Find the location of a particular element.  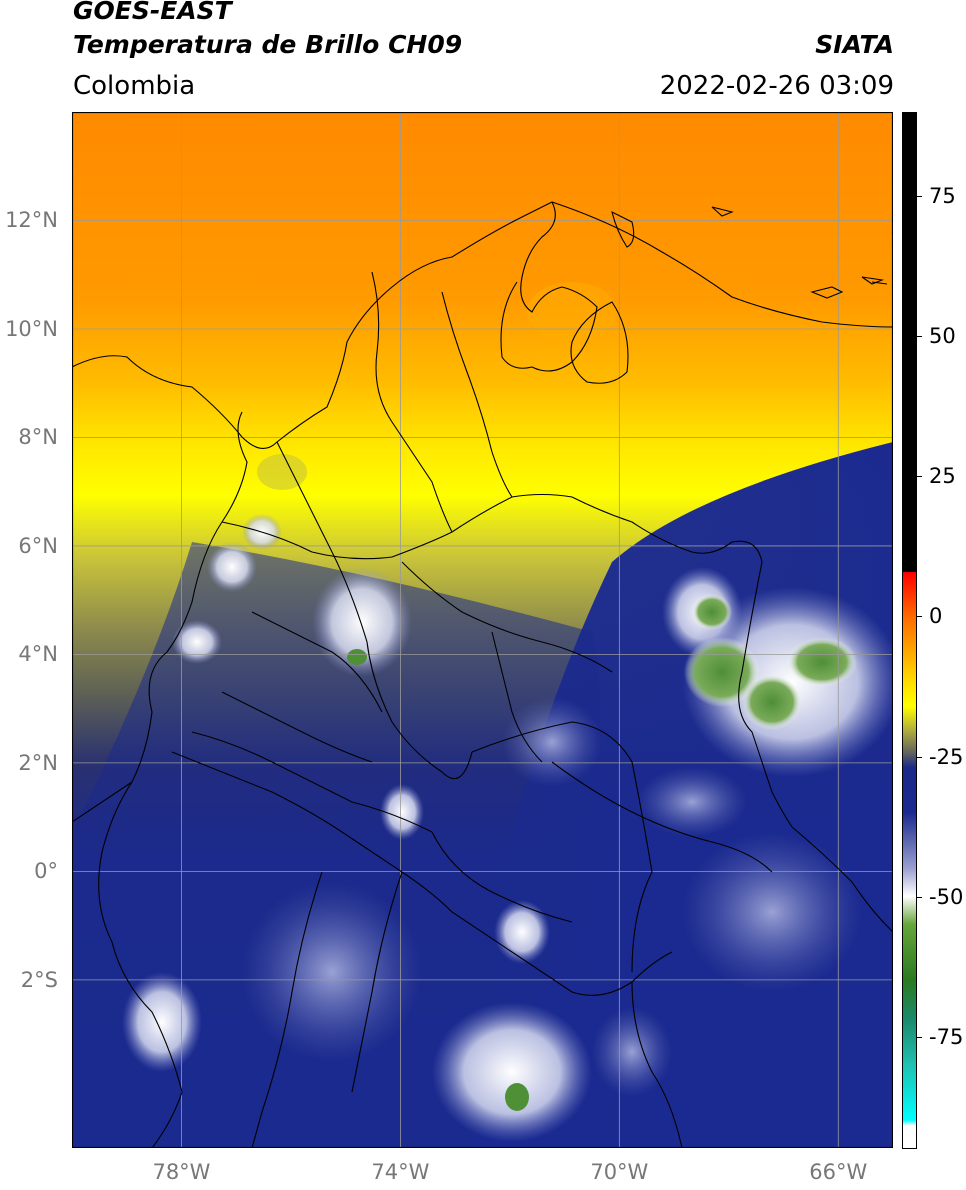

latitude-tick-label: 12°N is located at coordinates (31, 220).